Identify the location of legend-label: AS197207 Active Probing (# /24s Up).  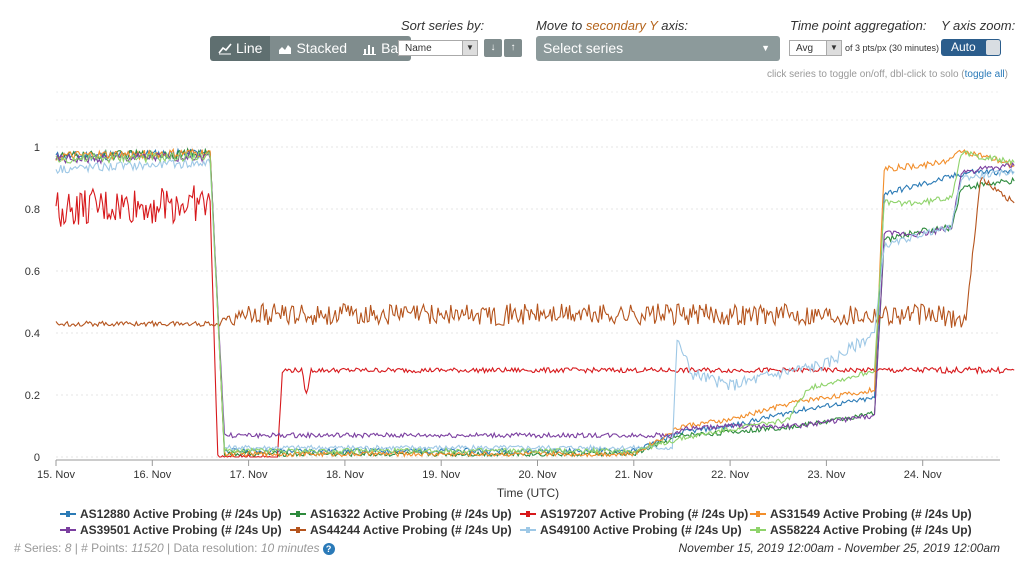
(644, 514).